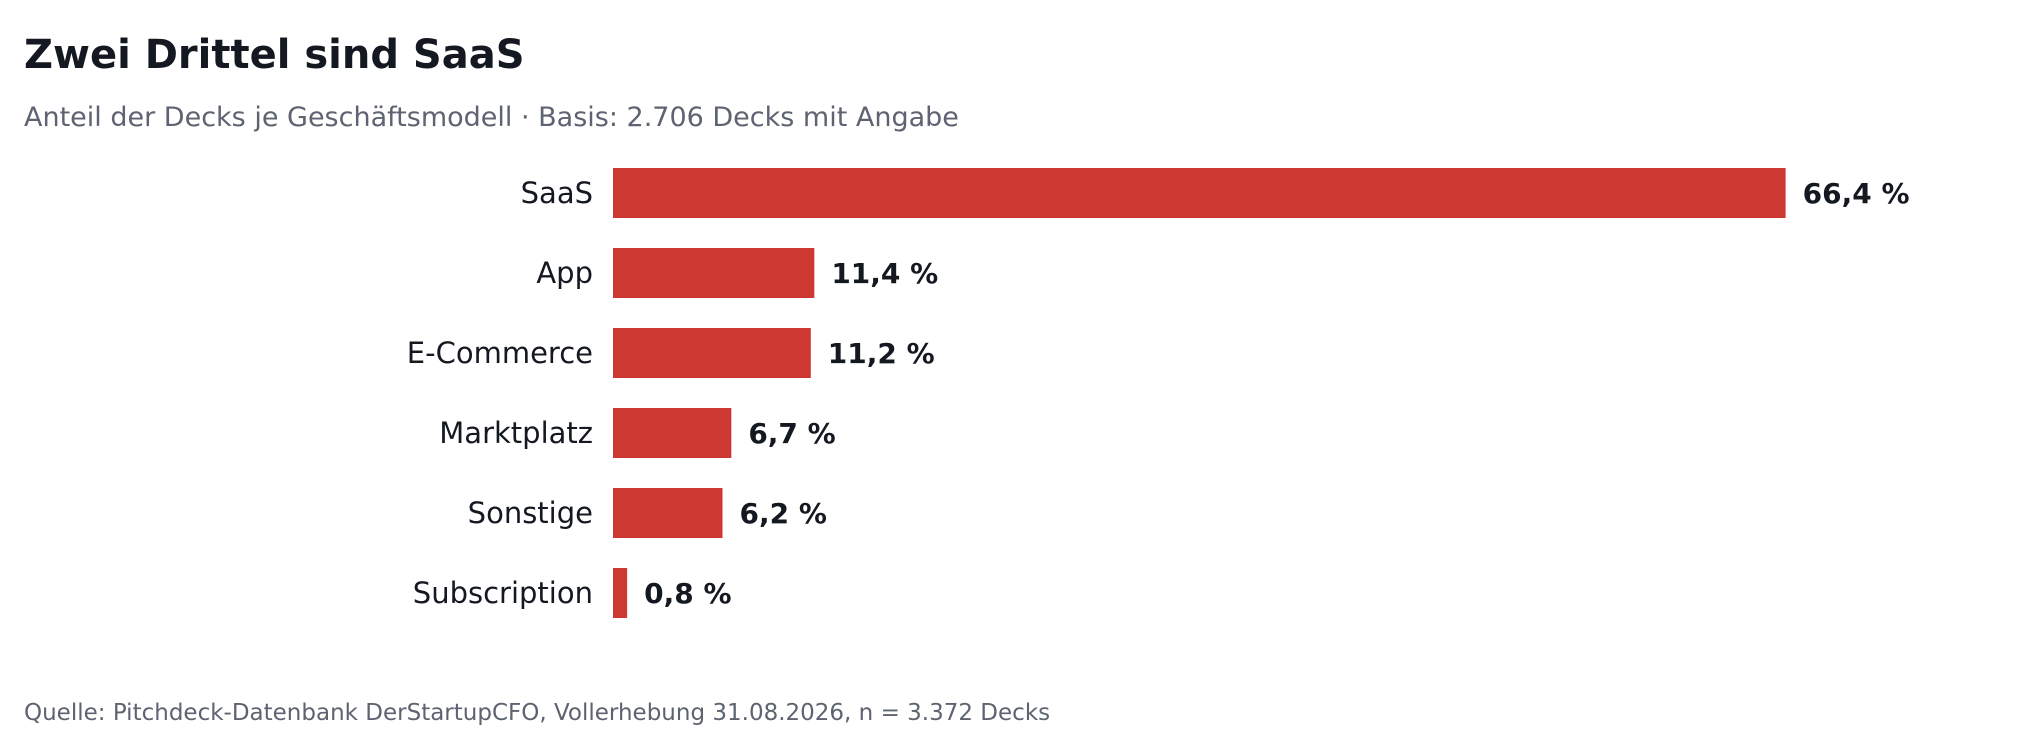 Image resolution: width=2040 pixels, height=732 pixels. What do you see at coordinates (668, 513) in the screenshot?
I see `bar-sonstige` at bounding box center [668, 513].